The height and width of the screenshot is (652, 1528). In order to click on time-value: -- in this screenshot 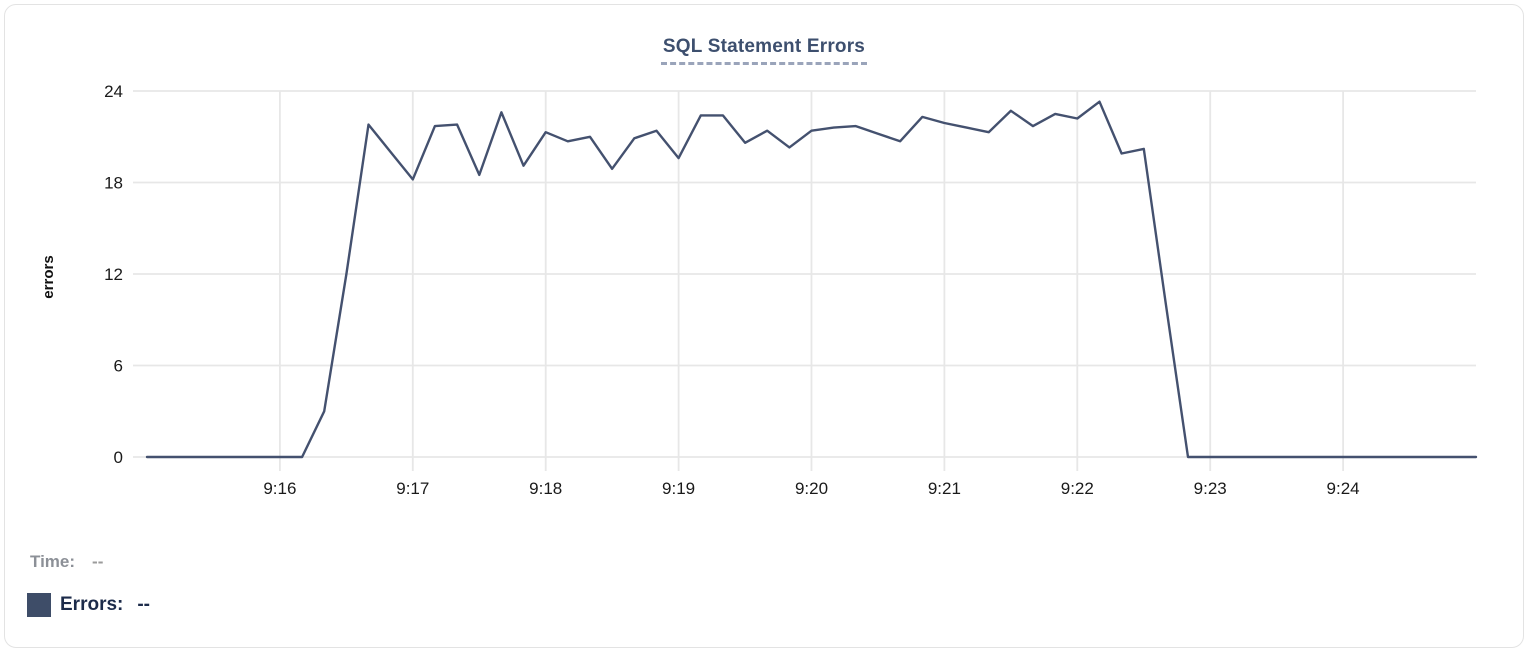, I will do `click(98, 561)`.